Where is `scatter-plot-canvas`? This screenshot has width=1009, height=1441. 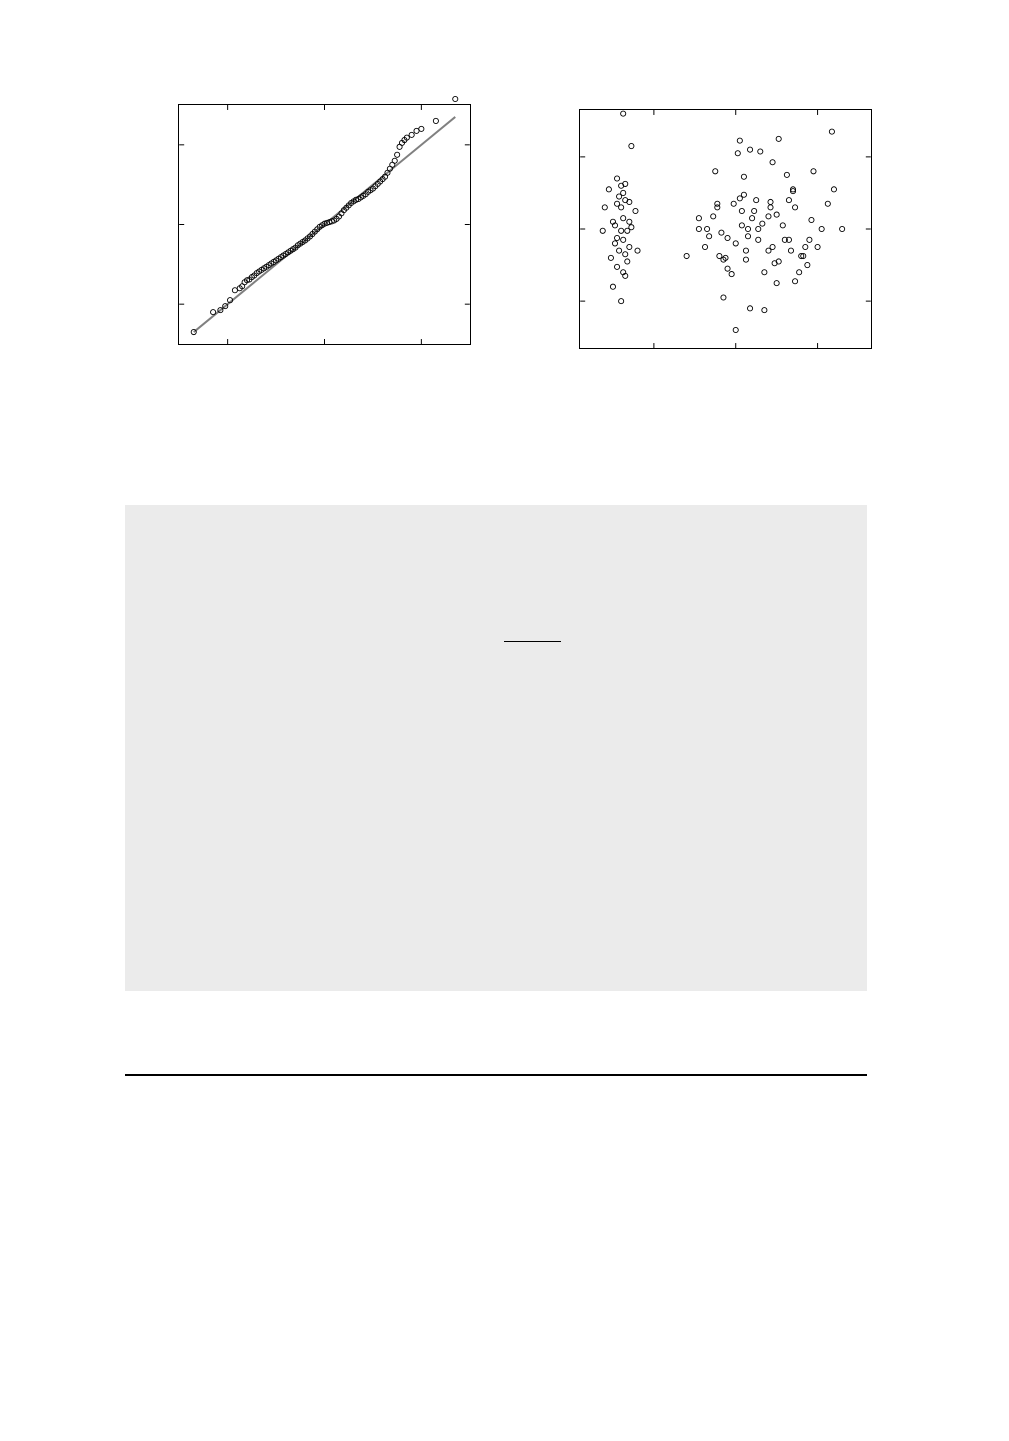 scatter-plot-canvas is located at coordinates (725, 229).